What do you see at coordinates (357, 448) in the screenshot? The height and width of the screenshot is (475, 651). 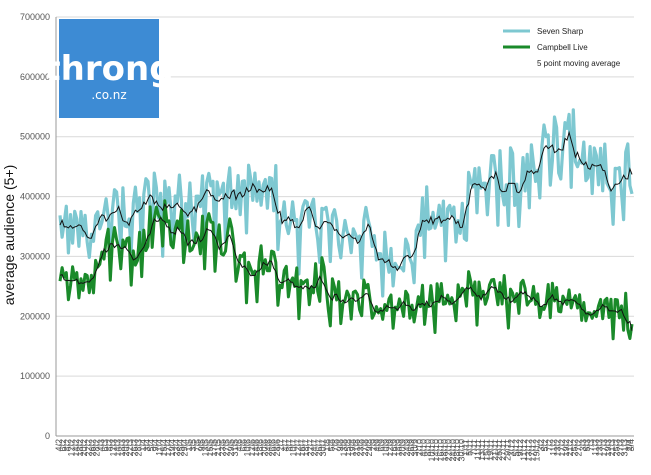 I see `x-tick-label: 21/8` at bounding box center [357, 448].